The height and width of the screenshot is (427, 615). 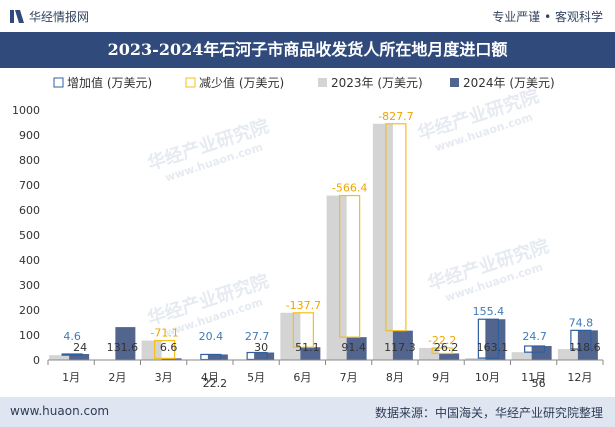 I want to click on title-band: 2023-2024年石河子市商品收发货人所在地月度进口额, so click(x=307, y=50).